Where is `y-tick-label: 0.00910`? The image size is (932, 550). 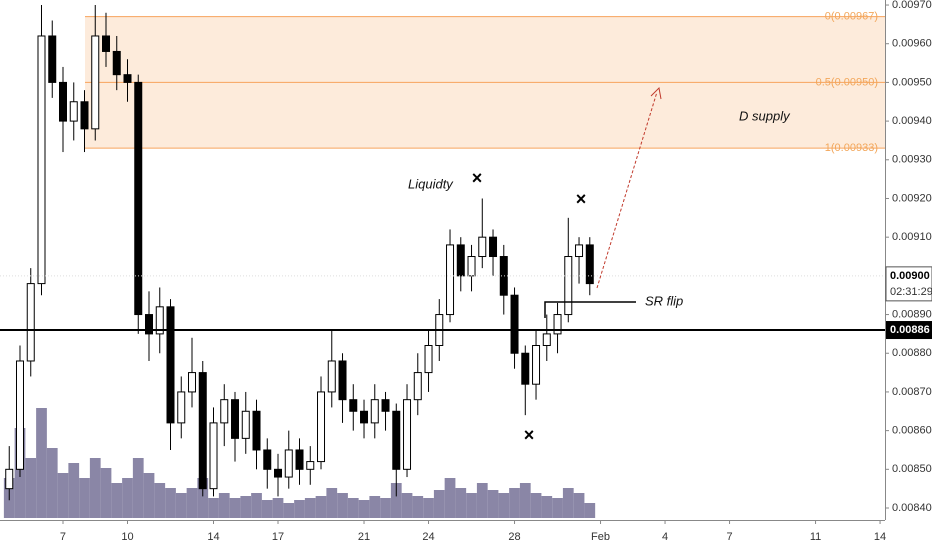
y-tick-label: 0.00910 is located at coordinates (912, 237).